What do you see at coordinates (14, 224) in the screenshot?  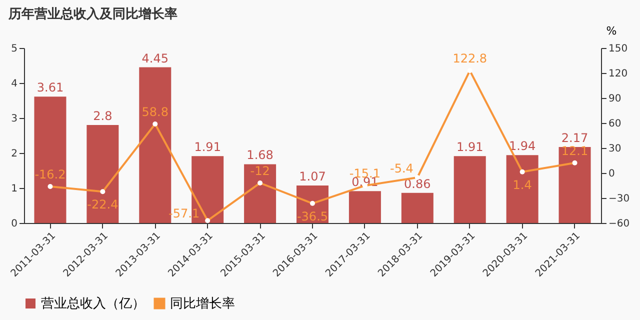 I see `y-tick-label: 0` at bounding box center [14, 224].